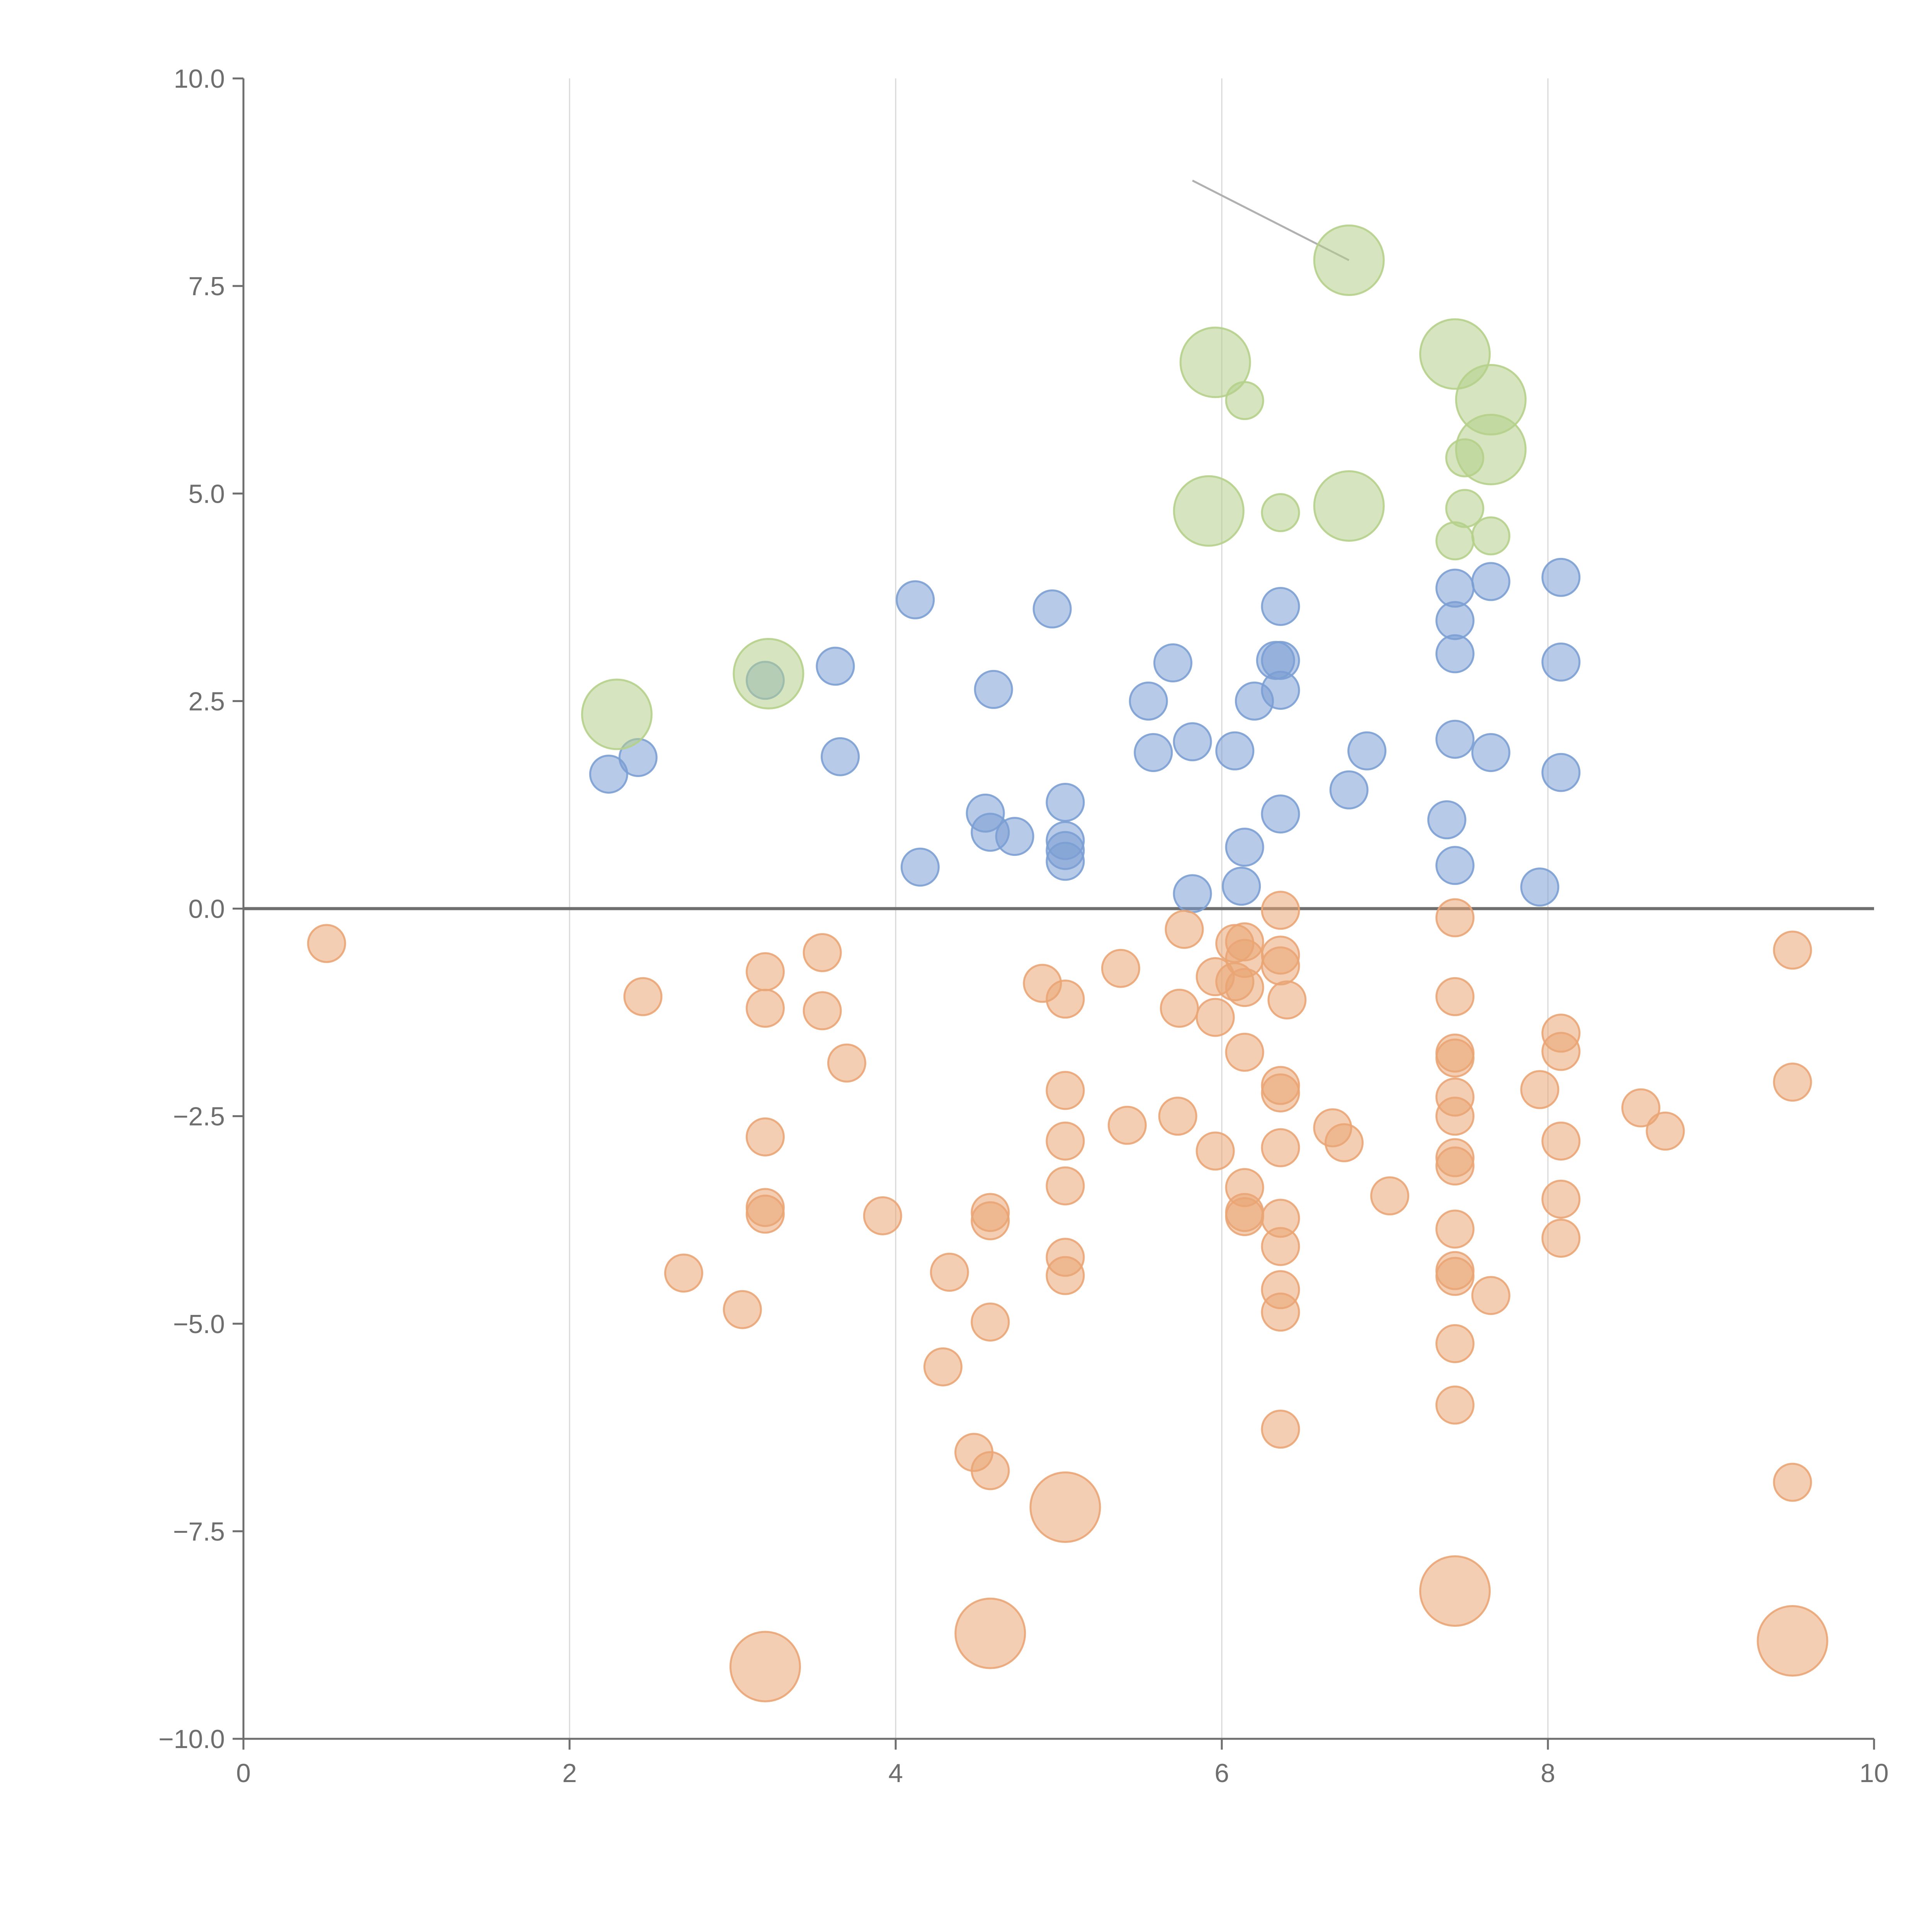 Image resolution: width=1932 pixels, height=1932 pixels. What do you see at coordinates (570, 1773) in the screenshot?
I see `x-tick-label: 2` at bounding box center [570, 1773].